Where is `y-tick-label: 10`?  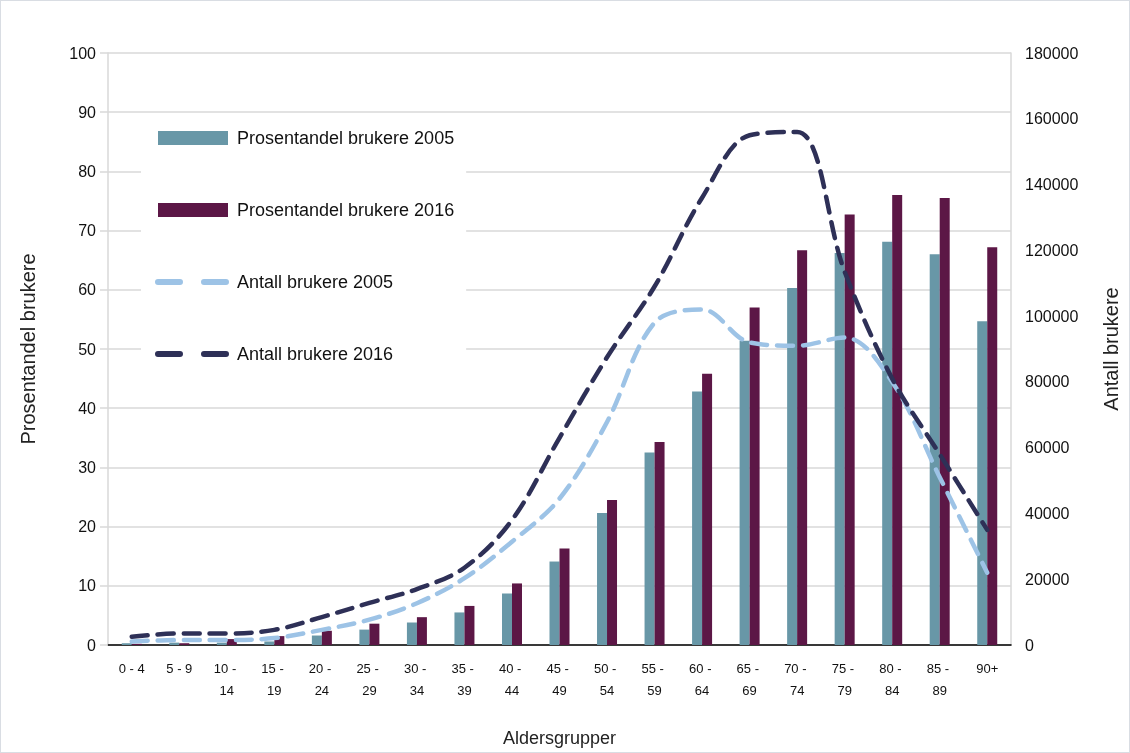 y-tick-label: 10 is located at coordinates (87, 586).